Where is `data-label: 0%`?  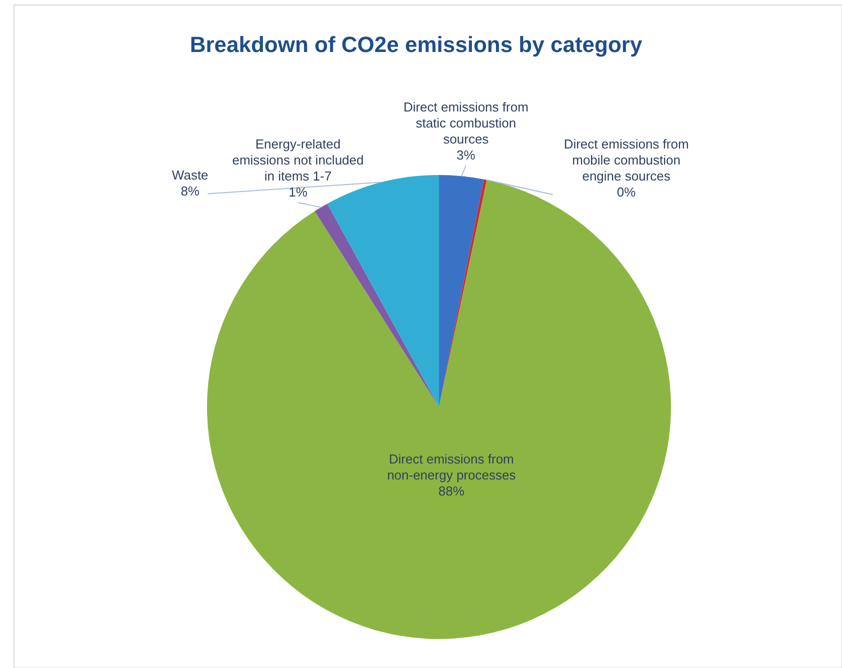
data-label: 0% is located at coordinates (626, 192).